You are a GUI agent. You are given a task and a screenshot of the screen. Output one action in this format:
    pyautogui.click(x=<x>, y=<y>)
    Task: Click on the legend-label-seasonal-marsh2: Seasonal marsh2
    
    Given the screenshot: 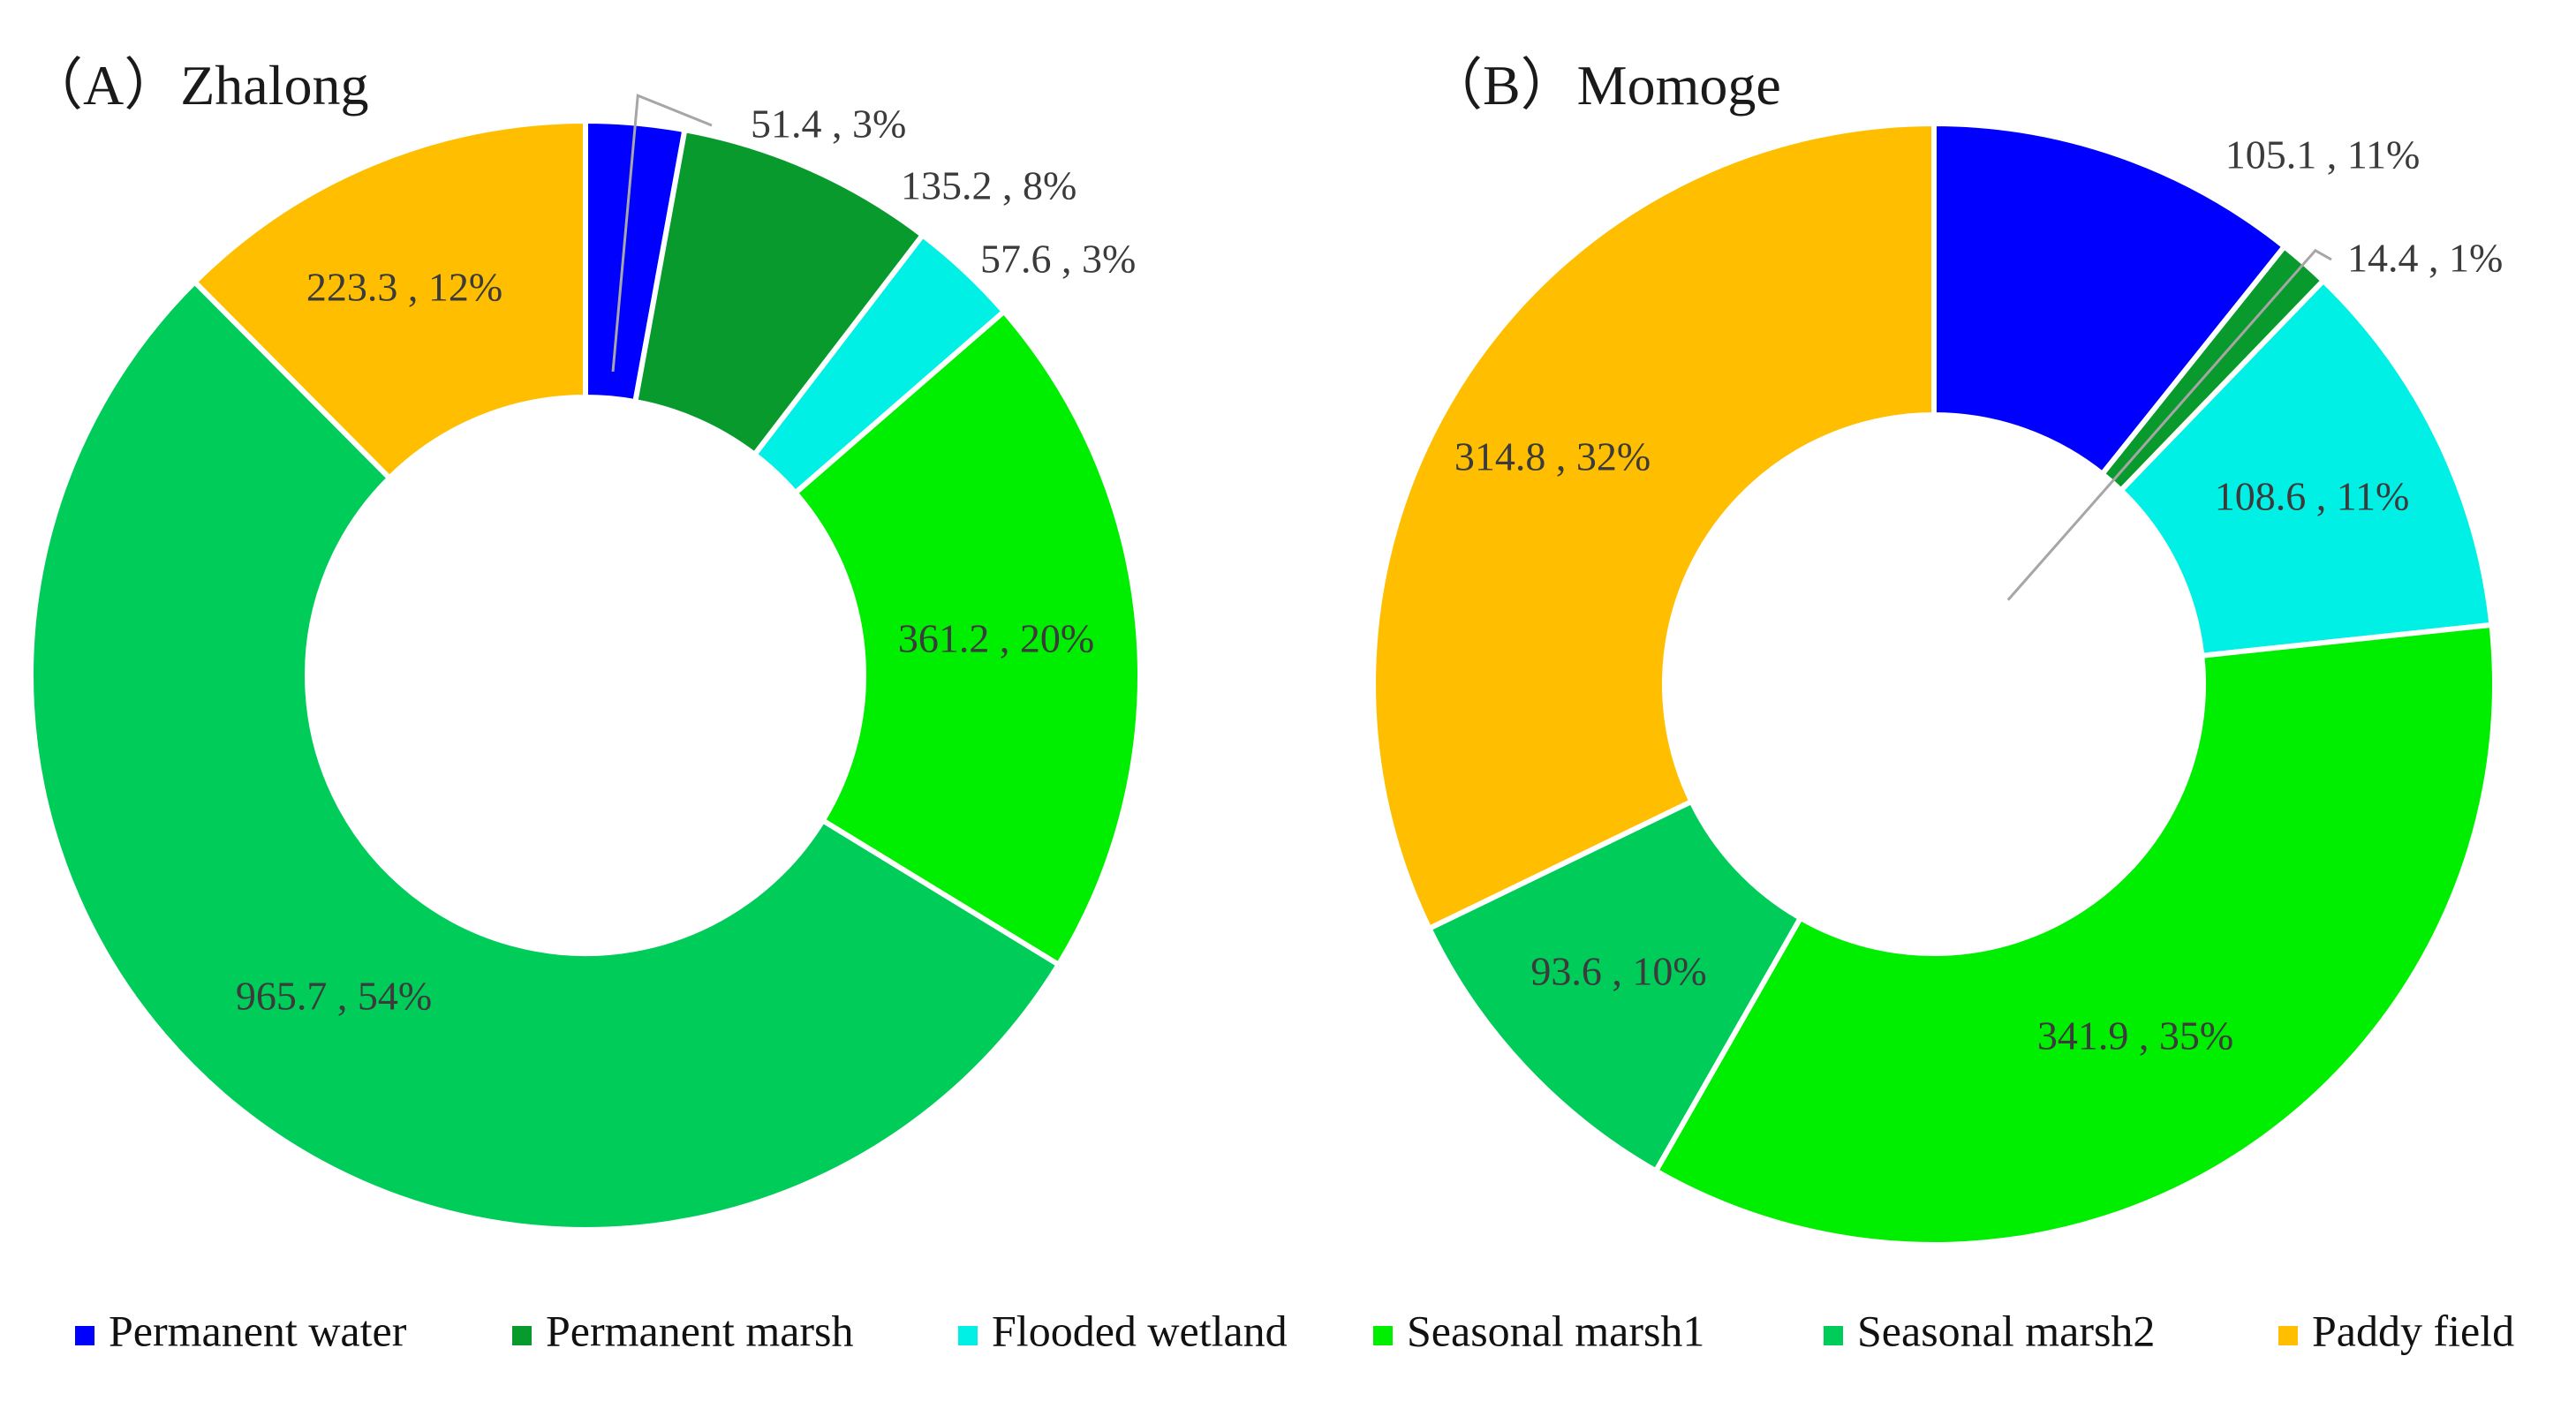 What is the action you would take?
    pyautogui.click(x=2006, y=1330)
    